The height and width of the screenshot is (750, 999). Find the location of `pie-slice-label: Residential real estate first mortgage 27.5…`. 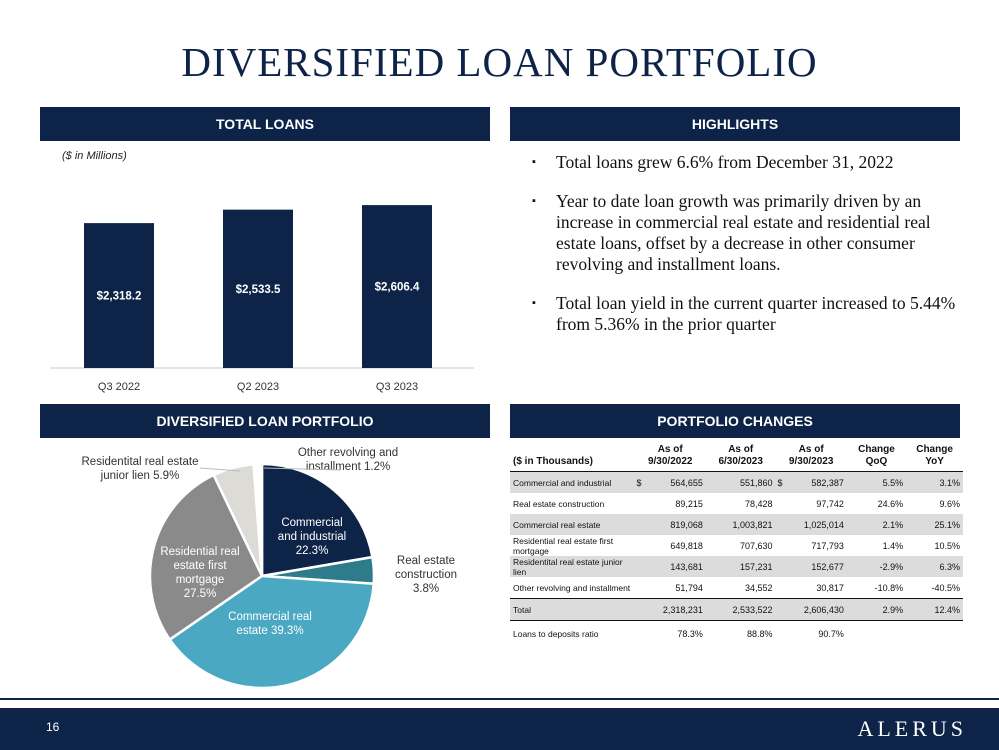

pie-slice-label: Residential real estate first mortgage 27.5… is located at coordinates (199, 573).